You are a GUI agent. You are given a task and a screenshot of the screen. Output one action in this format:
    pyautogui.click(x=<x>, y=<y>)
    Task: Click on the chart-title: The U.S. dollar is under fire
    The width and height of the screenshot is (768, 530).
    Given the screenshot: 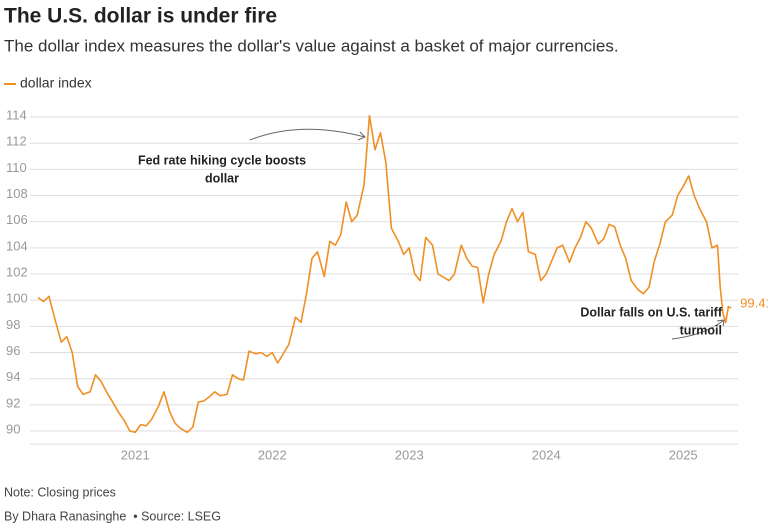 What is the action you would take?
    pyautogui.click(x=140, y=16)
    